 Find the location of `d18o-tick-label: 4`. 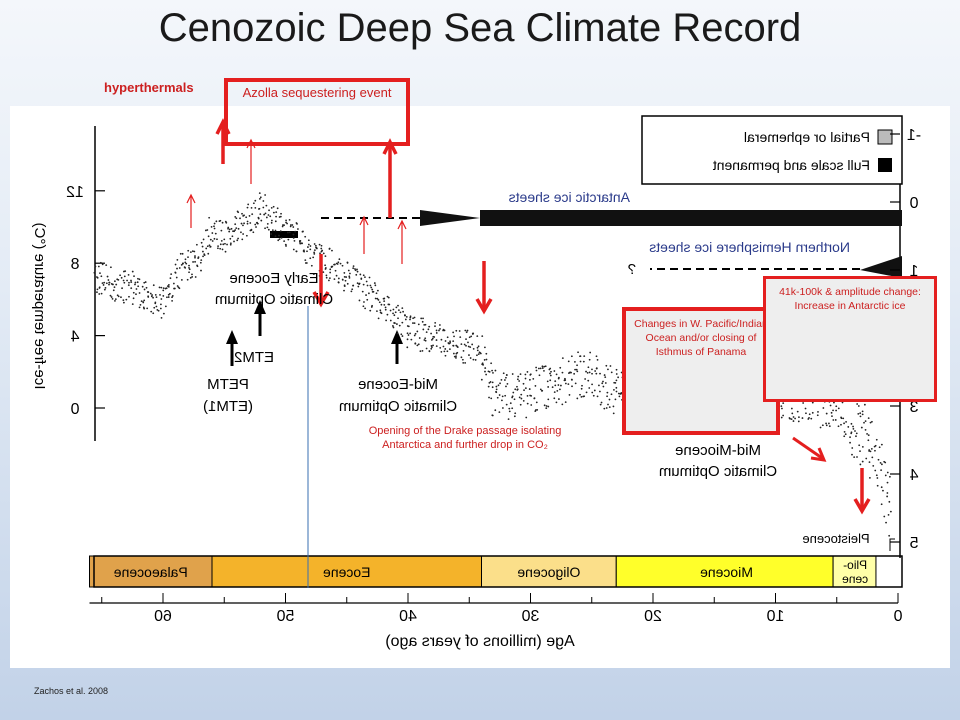

d18o-tick-label: 4 is located at coordinates (913, 475).